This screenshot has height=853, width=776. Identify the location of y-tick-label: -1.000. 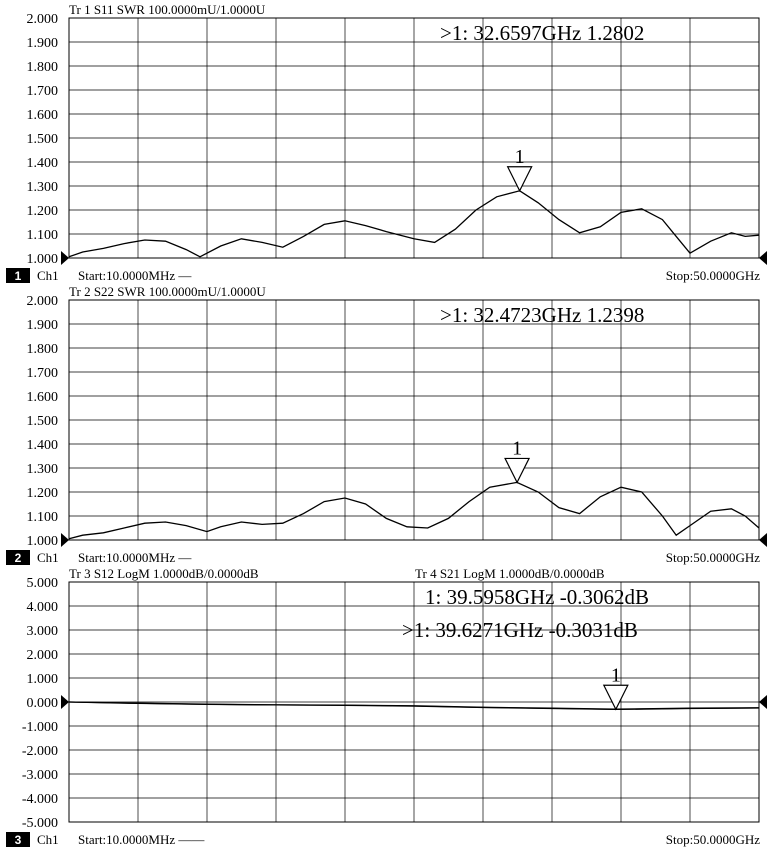
(40, 727).